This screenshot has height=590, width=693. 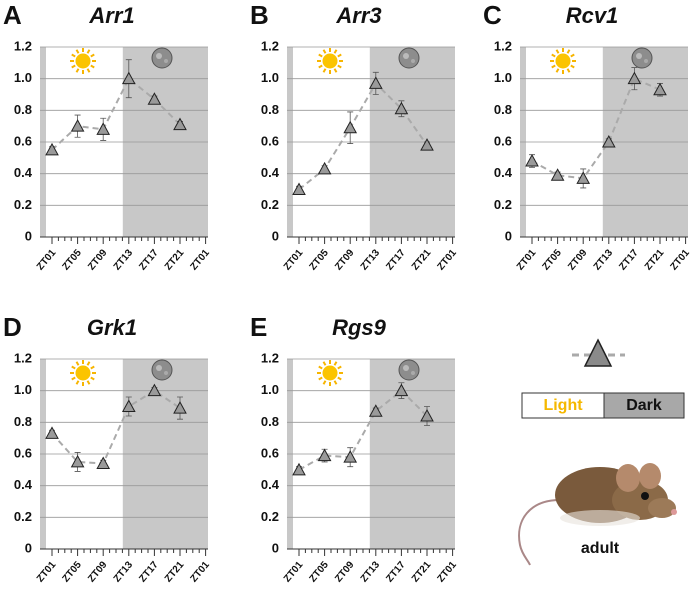 What do you see at coordinates (12, 327) in the screenshot?
I see `panel-label: D` at bounding box center [12, 327].